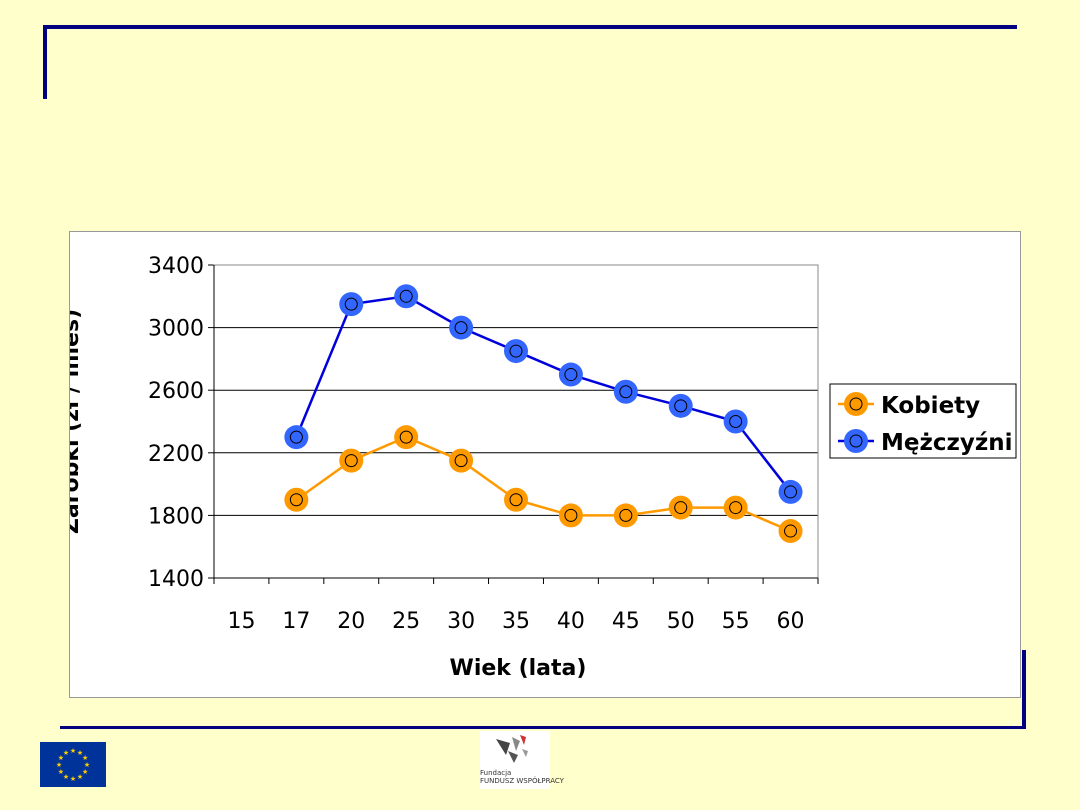  What do you see at coordinates (736, 621) in the screenshot?
I see `x-tick-label: 55` at bounding box center [736, 621].